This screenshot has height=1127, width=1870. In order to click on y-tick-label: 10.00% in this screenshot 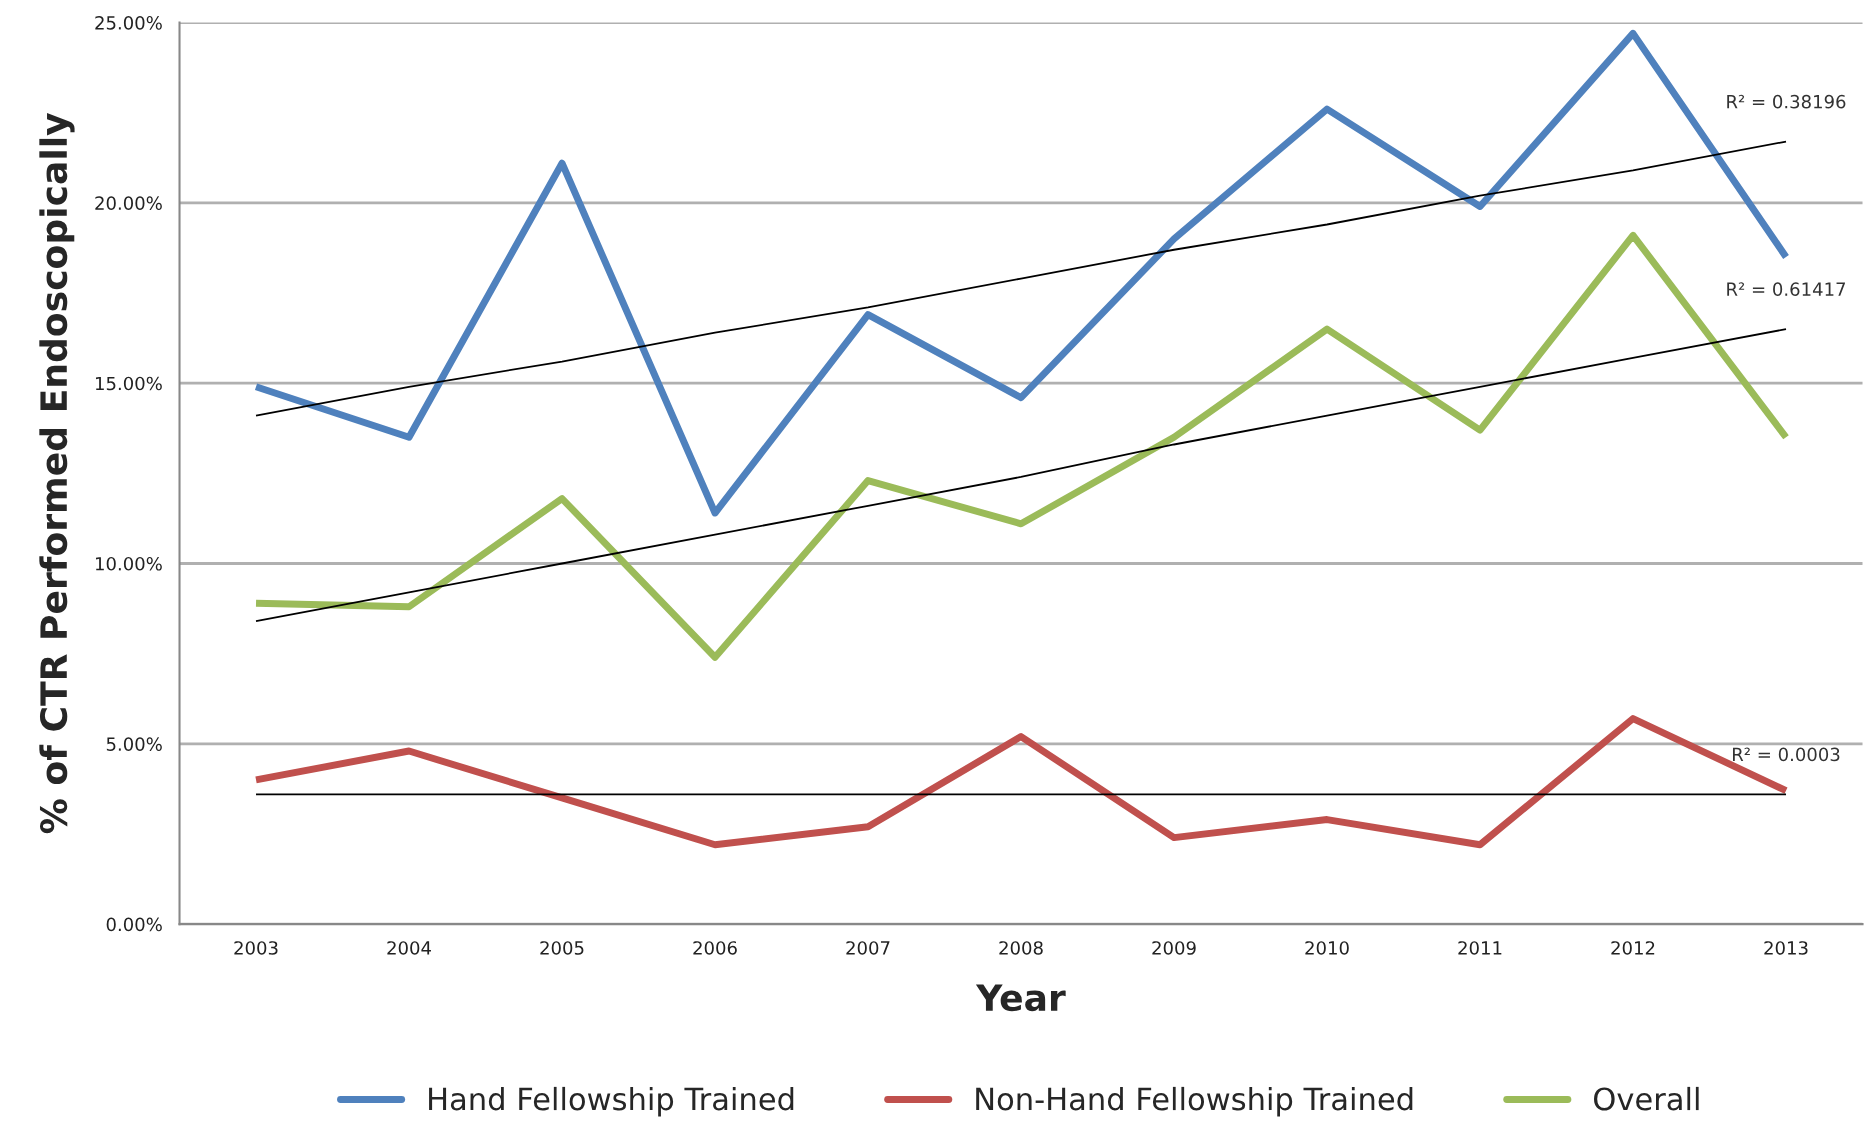, I will do `click(128, 563)`.